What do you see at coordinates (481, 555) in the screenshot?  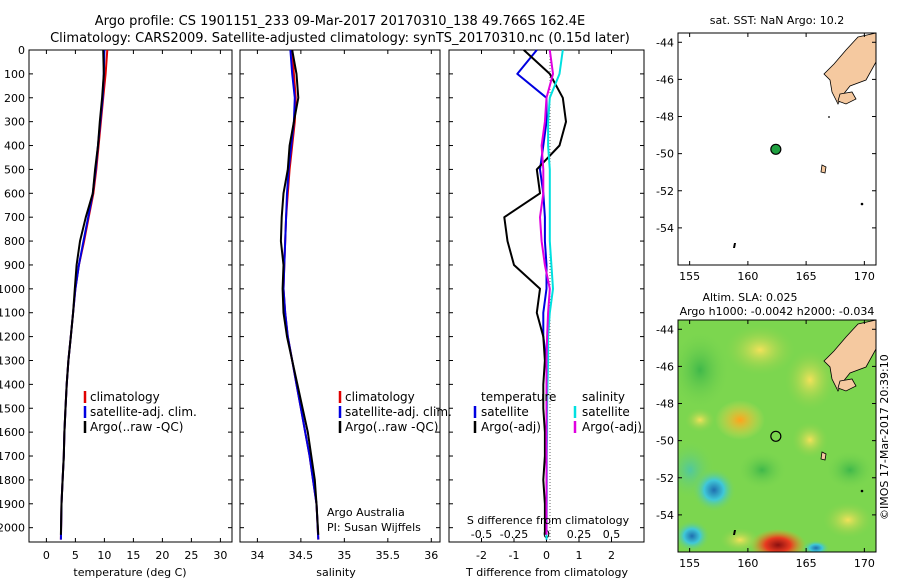 I see `x-tick-label: -2` at bounding box center [481, 555].